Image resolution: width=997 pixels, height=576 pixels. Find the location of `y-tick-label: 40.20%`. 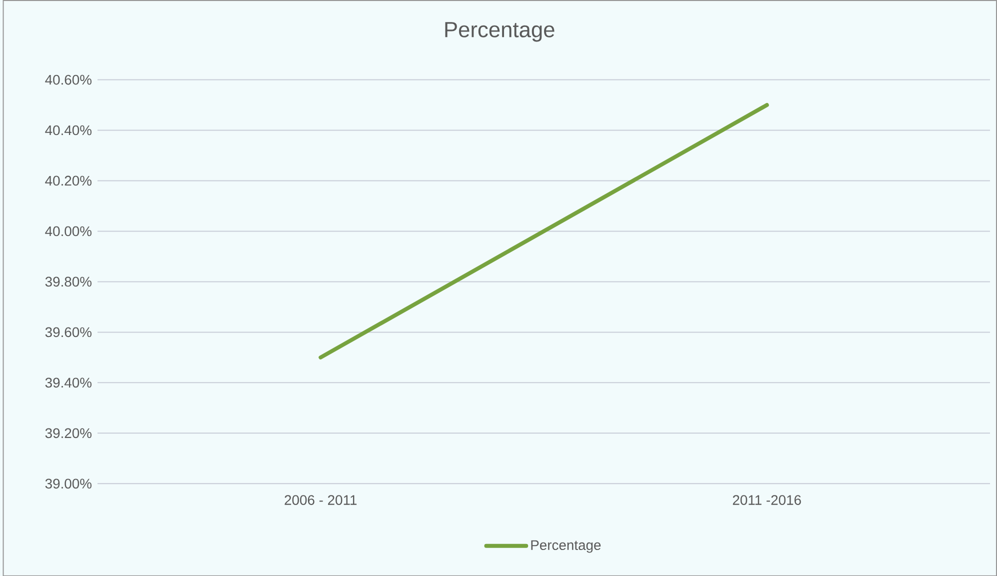

y-tick-label: 40.20% is located at coordinates (68, 181).